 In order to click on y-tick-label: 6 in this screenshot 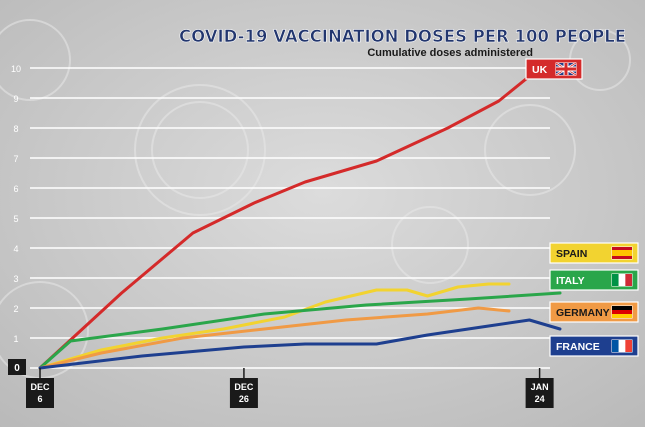, I will do `click(15, 189)`.